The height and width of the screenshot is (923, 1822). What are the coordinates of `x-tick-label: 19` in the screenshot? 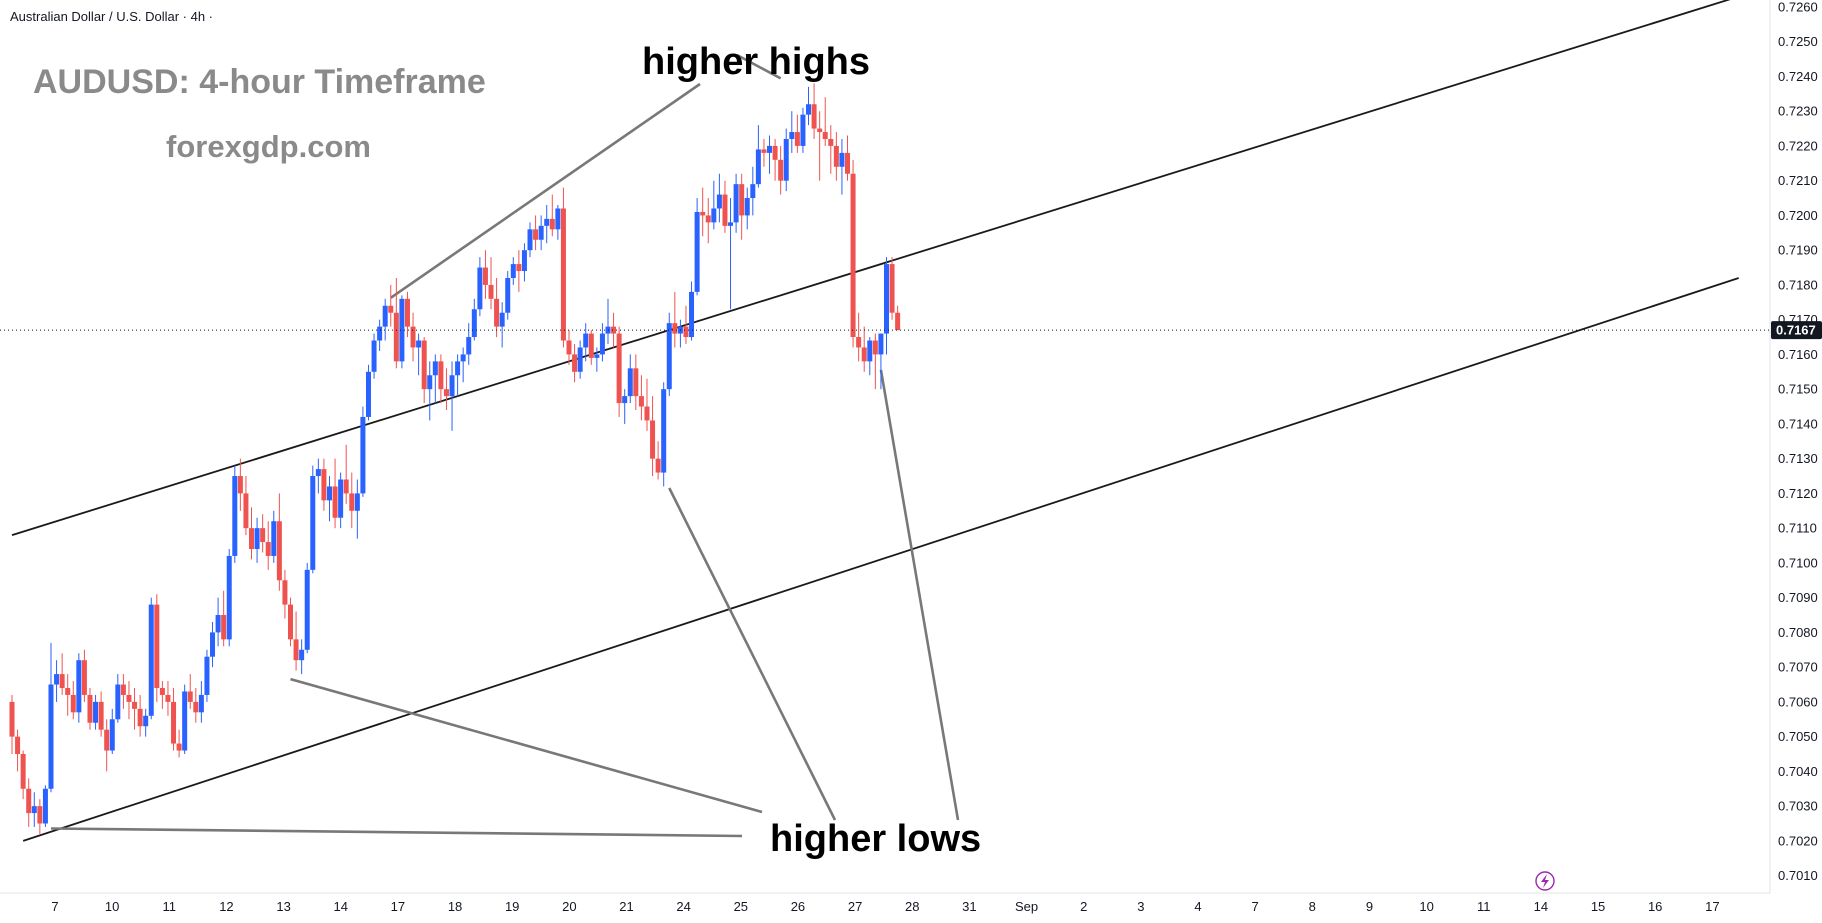 It's located at (512, 906).